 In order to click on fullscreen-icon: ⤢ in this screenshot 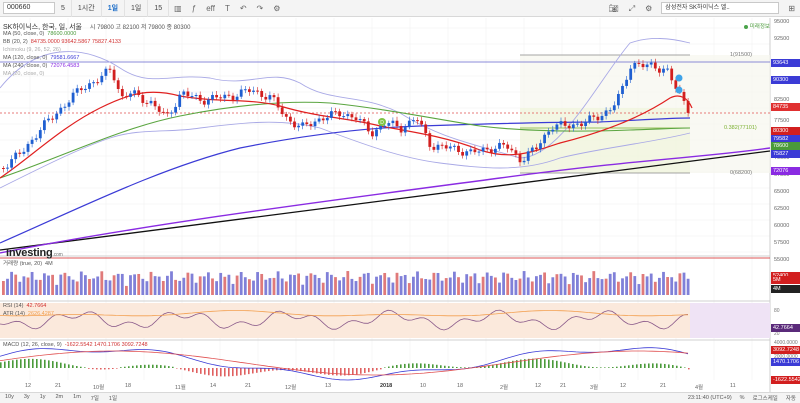, I will do `click(632, 8)`.